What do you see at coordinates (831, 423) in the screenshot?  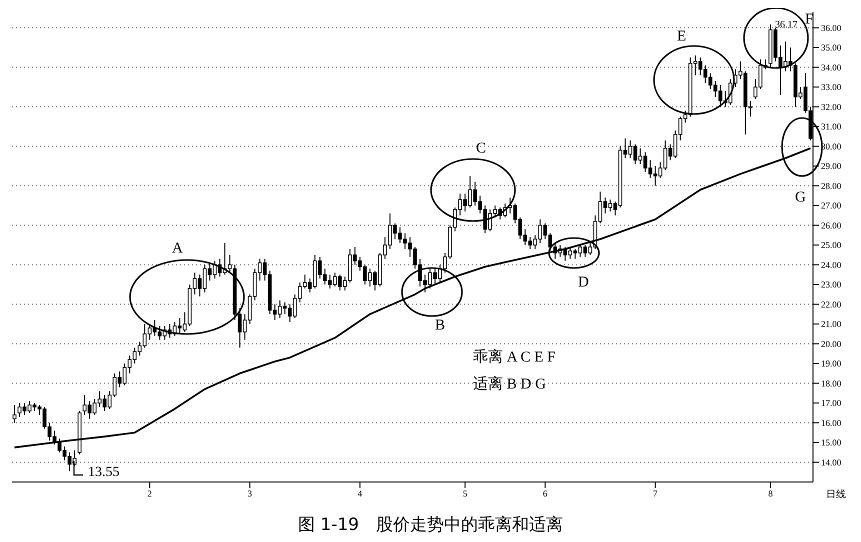 I see `y-tick-label: 16.00` at bounding box center [831, 423].